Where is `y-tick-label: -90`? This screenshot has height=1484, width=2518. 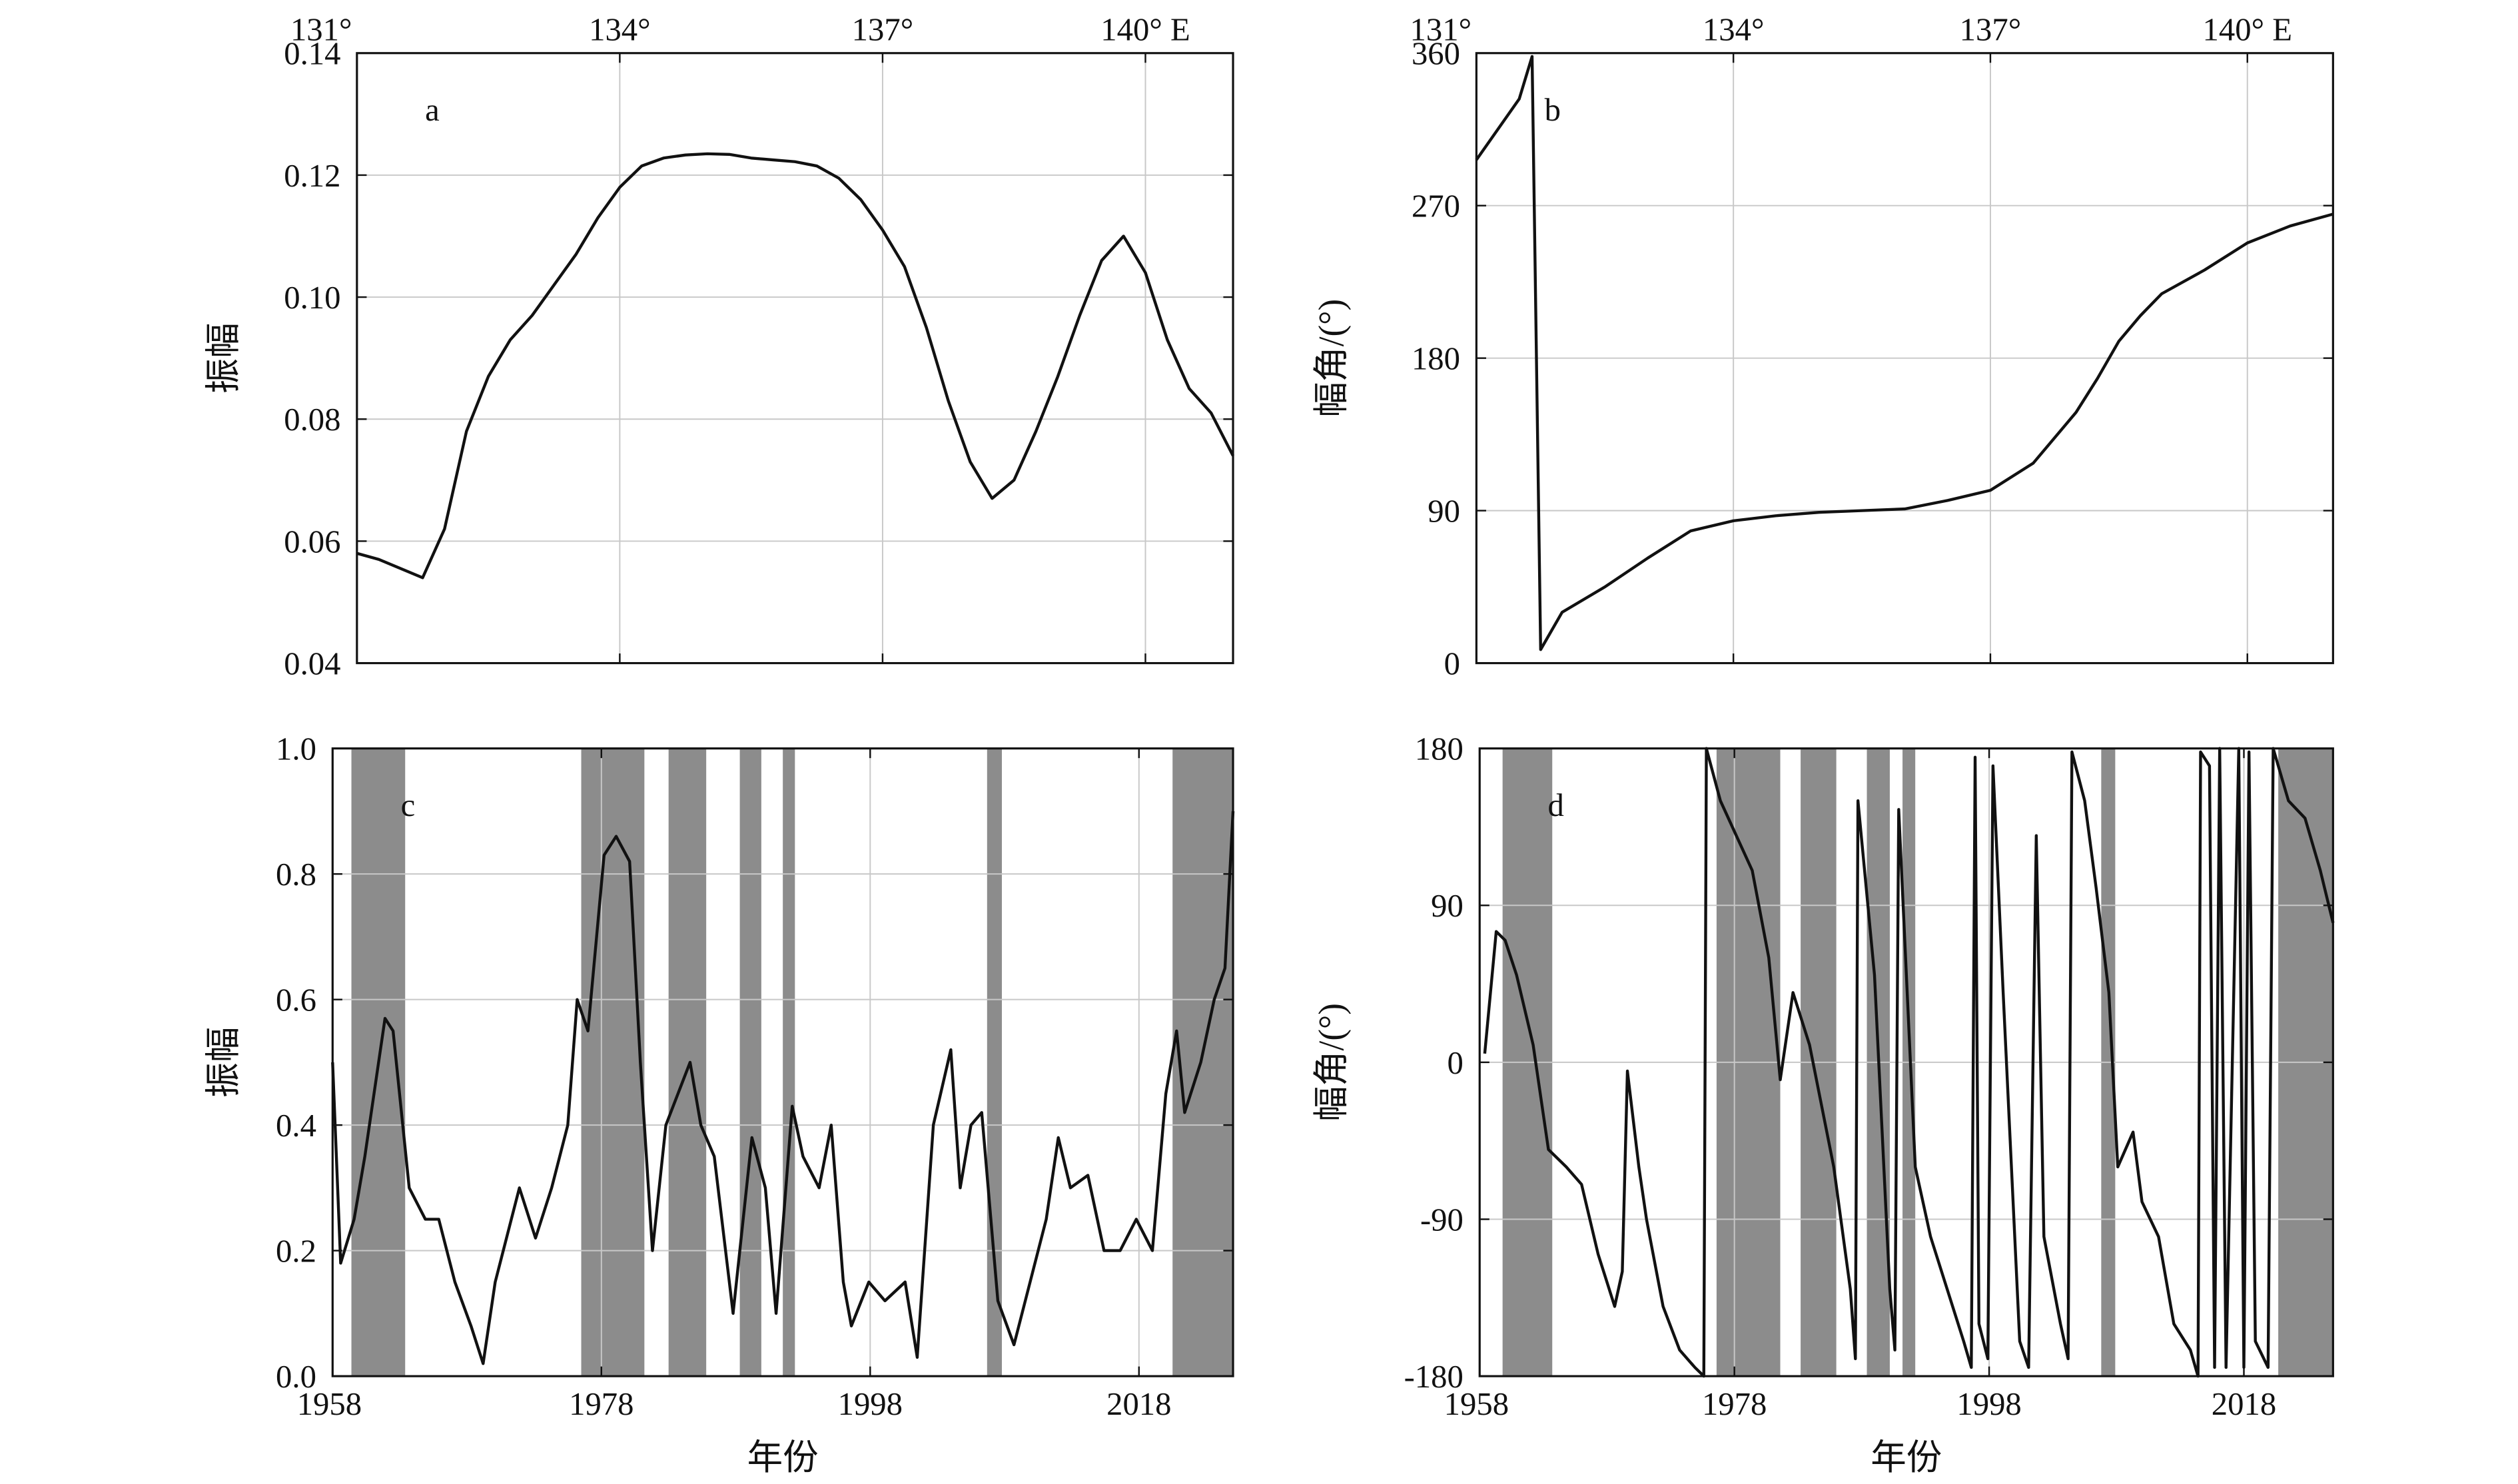 y-tick-label: -90 is located at coordinates (1442, 1220).